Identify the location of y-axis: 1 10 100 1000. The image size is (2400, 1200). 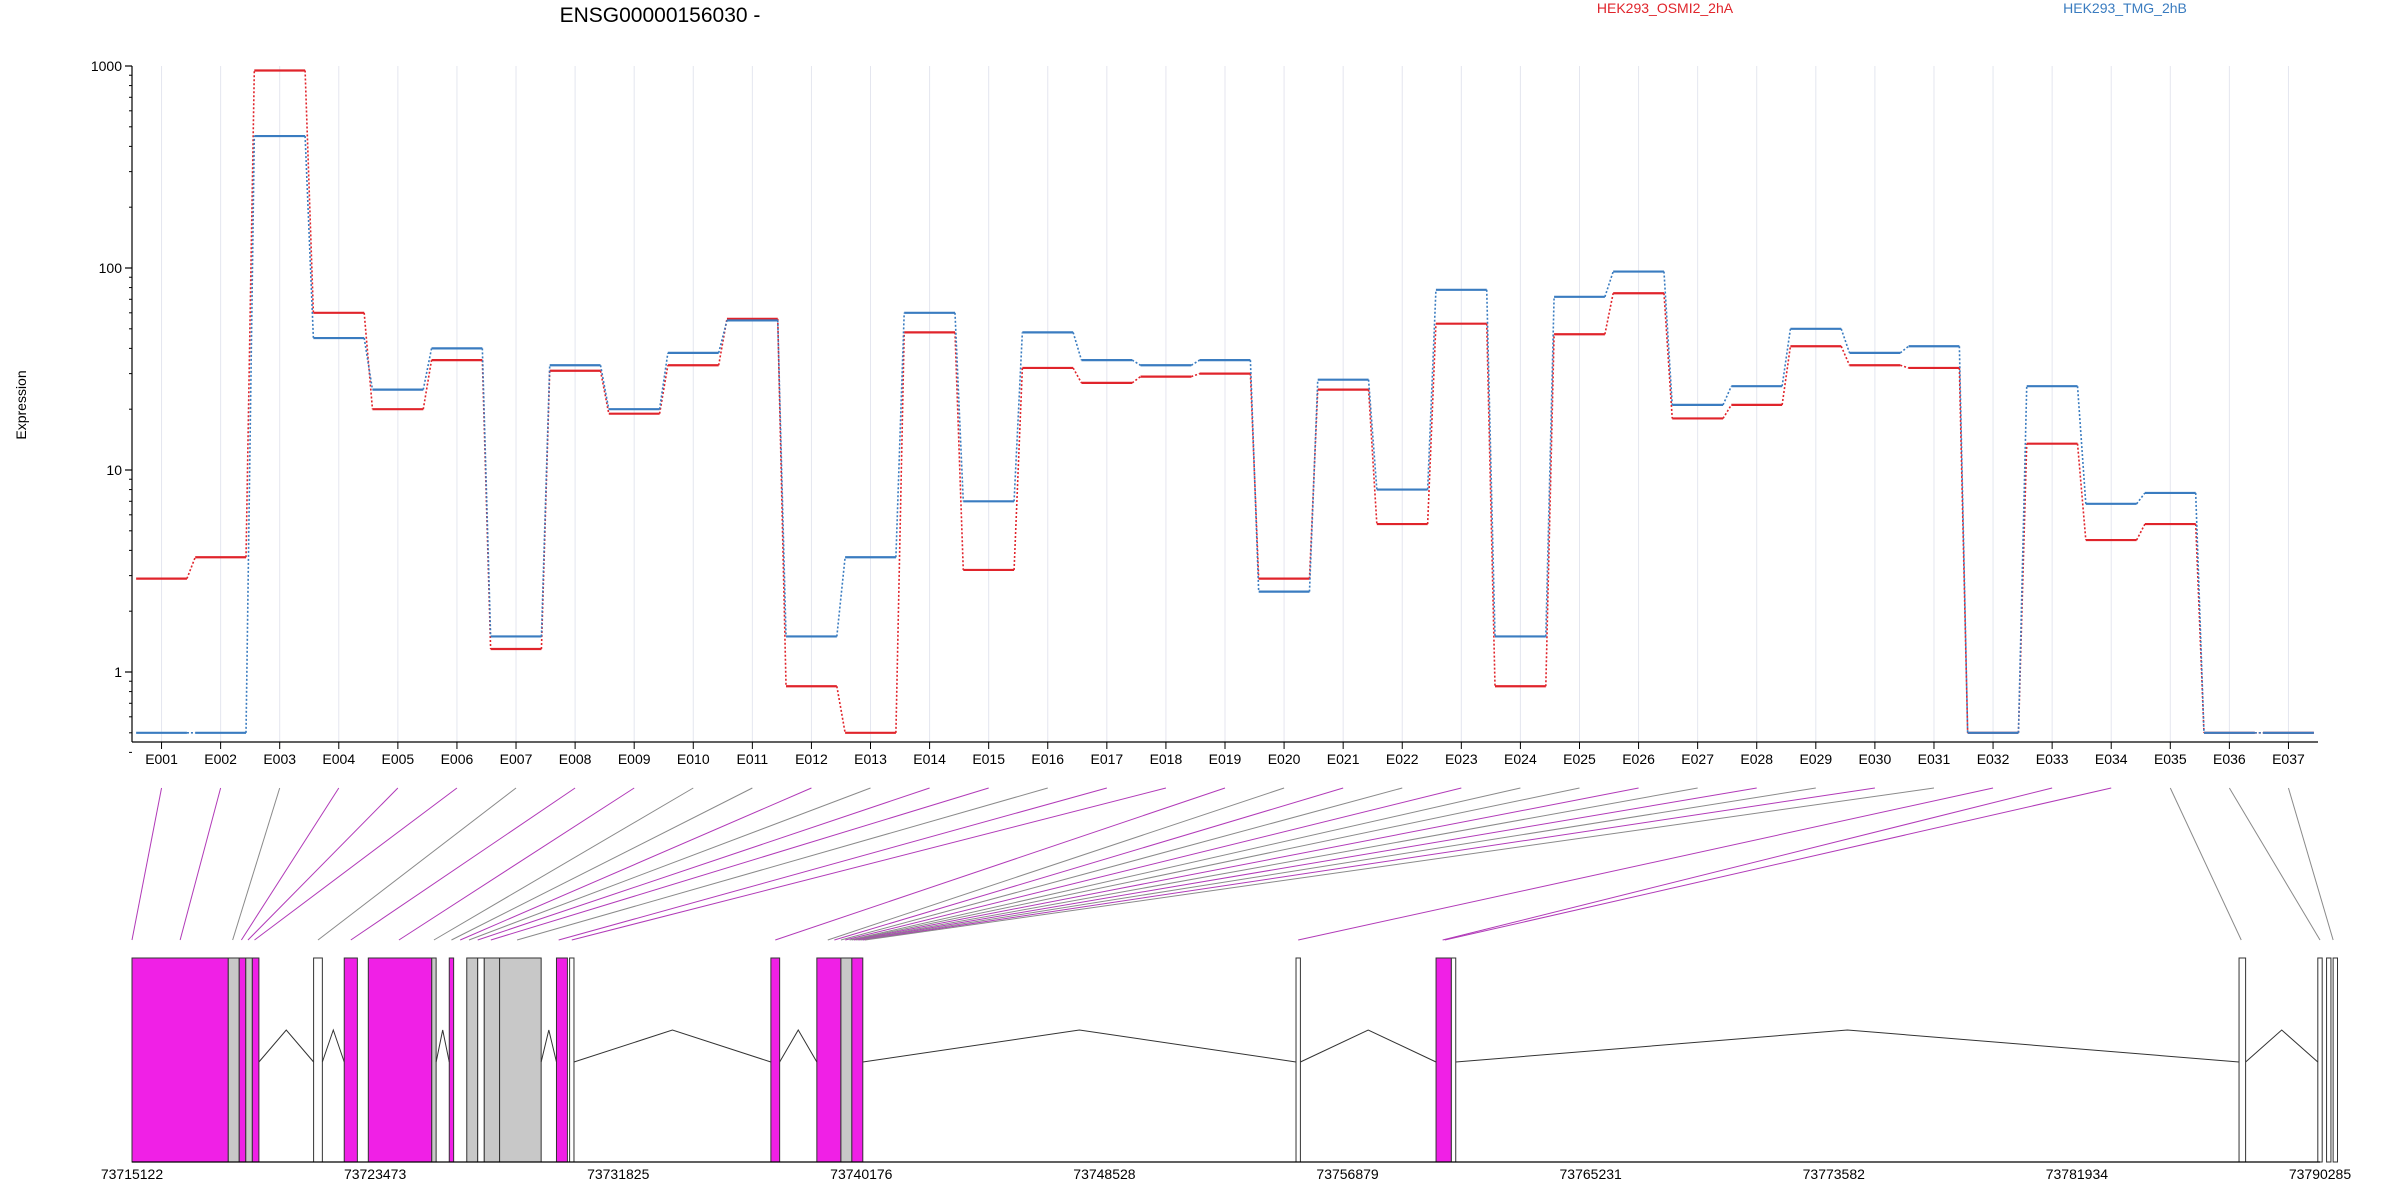
(112, 405).